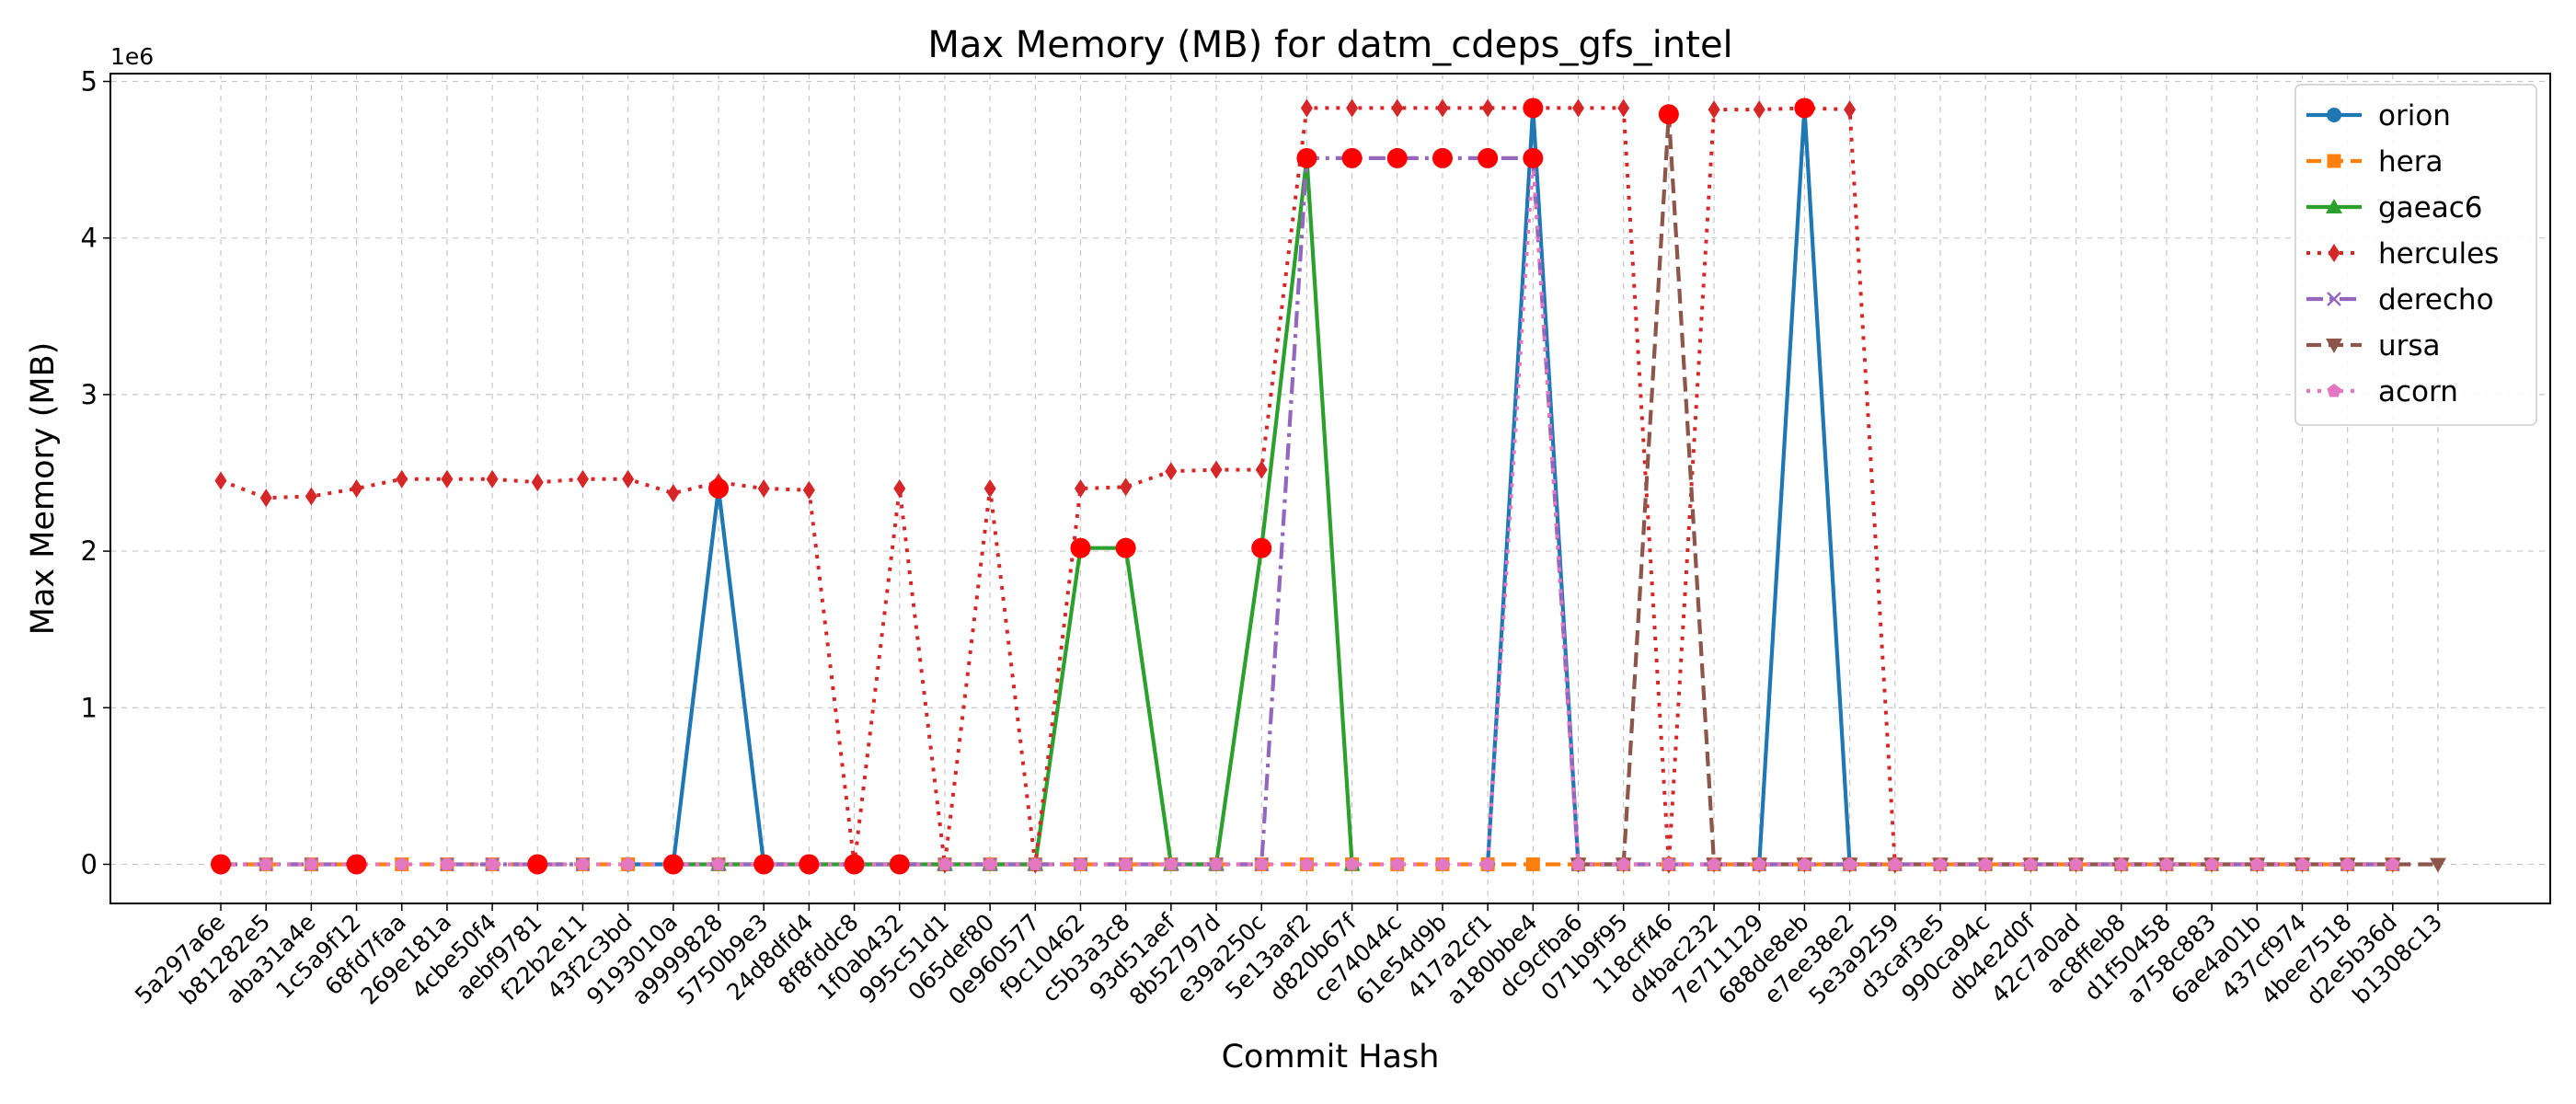  What do you see at coordinates (2400, 299) in the screenshot?
I see `legend-item-derecho: derecho` at bounding box center [2400, 299].